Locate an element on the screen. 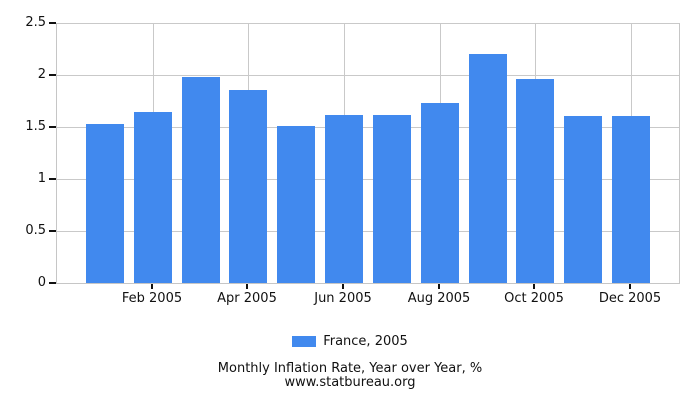  legend-label: France, 2005 is located at coordinates (365, 341).